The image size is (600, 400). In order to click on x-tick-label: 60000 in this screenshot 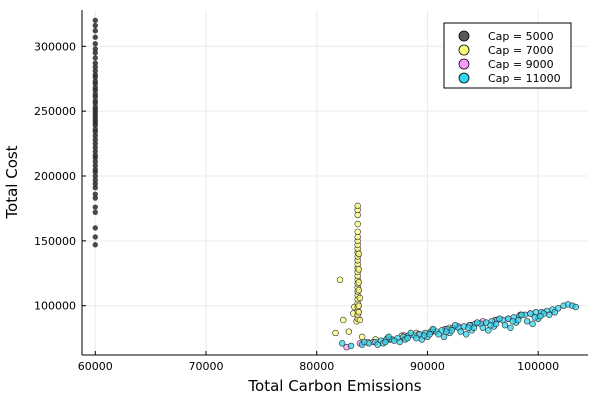, I will do `click(95, 366)`.